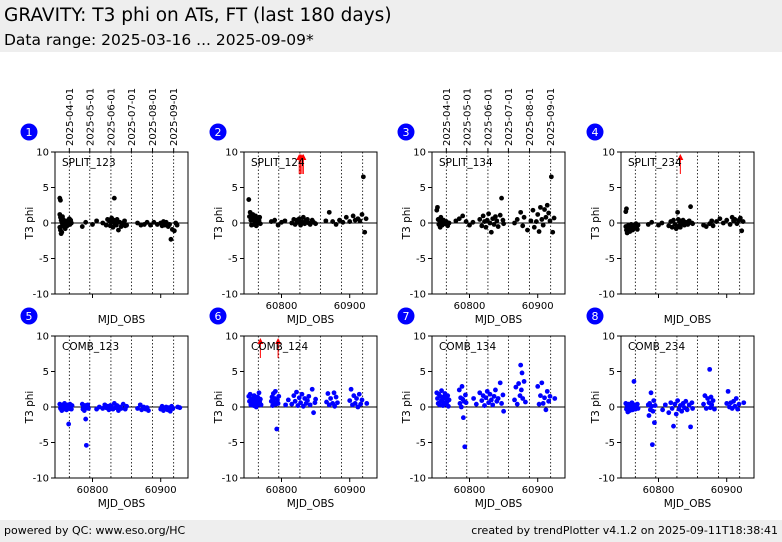 The image size is (782, 542). What do you see at coordinates (467, 117) in the screenshot?
I see `date-tick-label: 2025-05-01` at bounding box center [467, 117].